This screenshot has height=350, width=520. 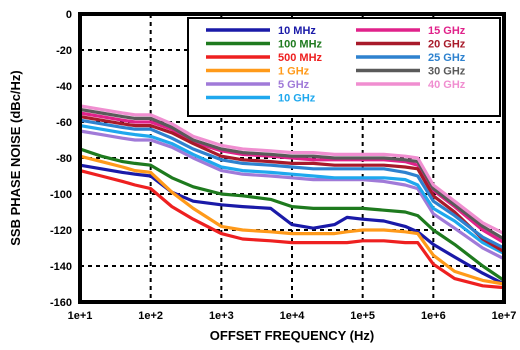 I want to click on legend-label: 30 GHz, so click(x=447, y=72).